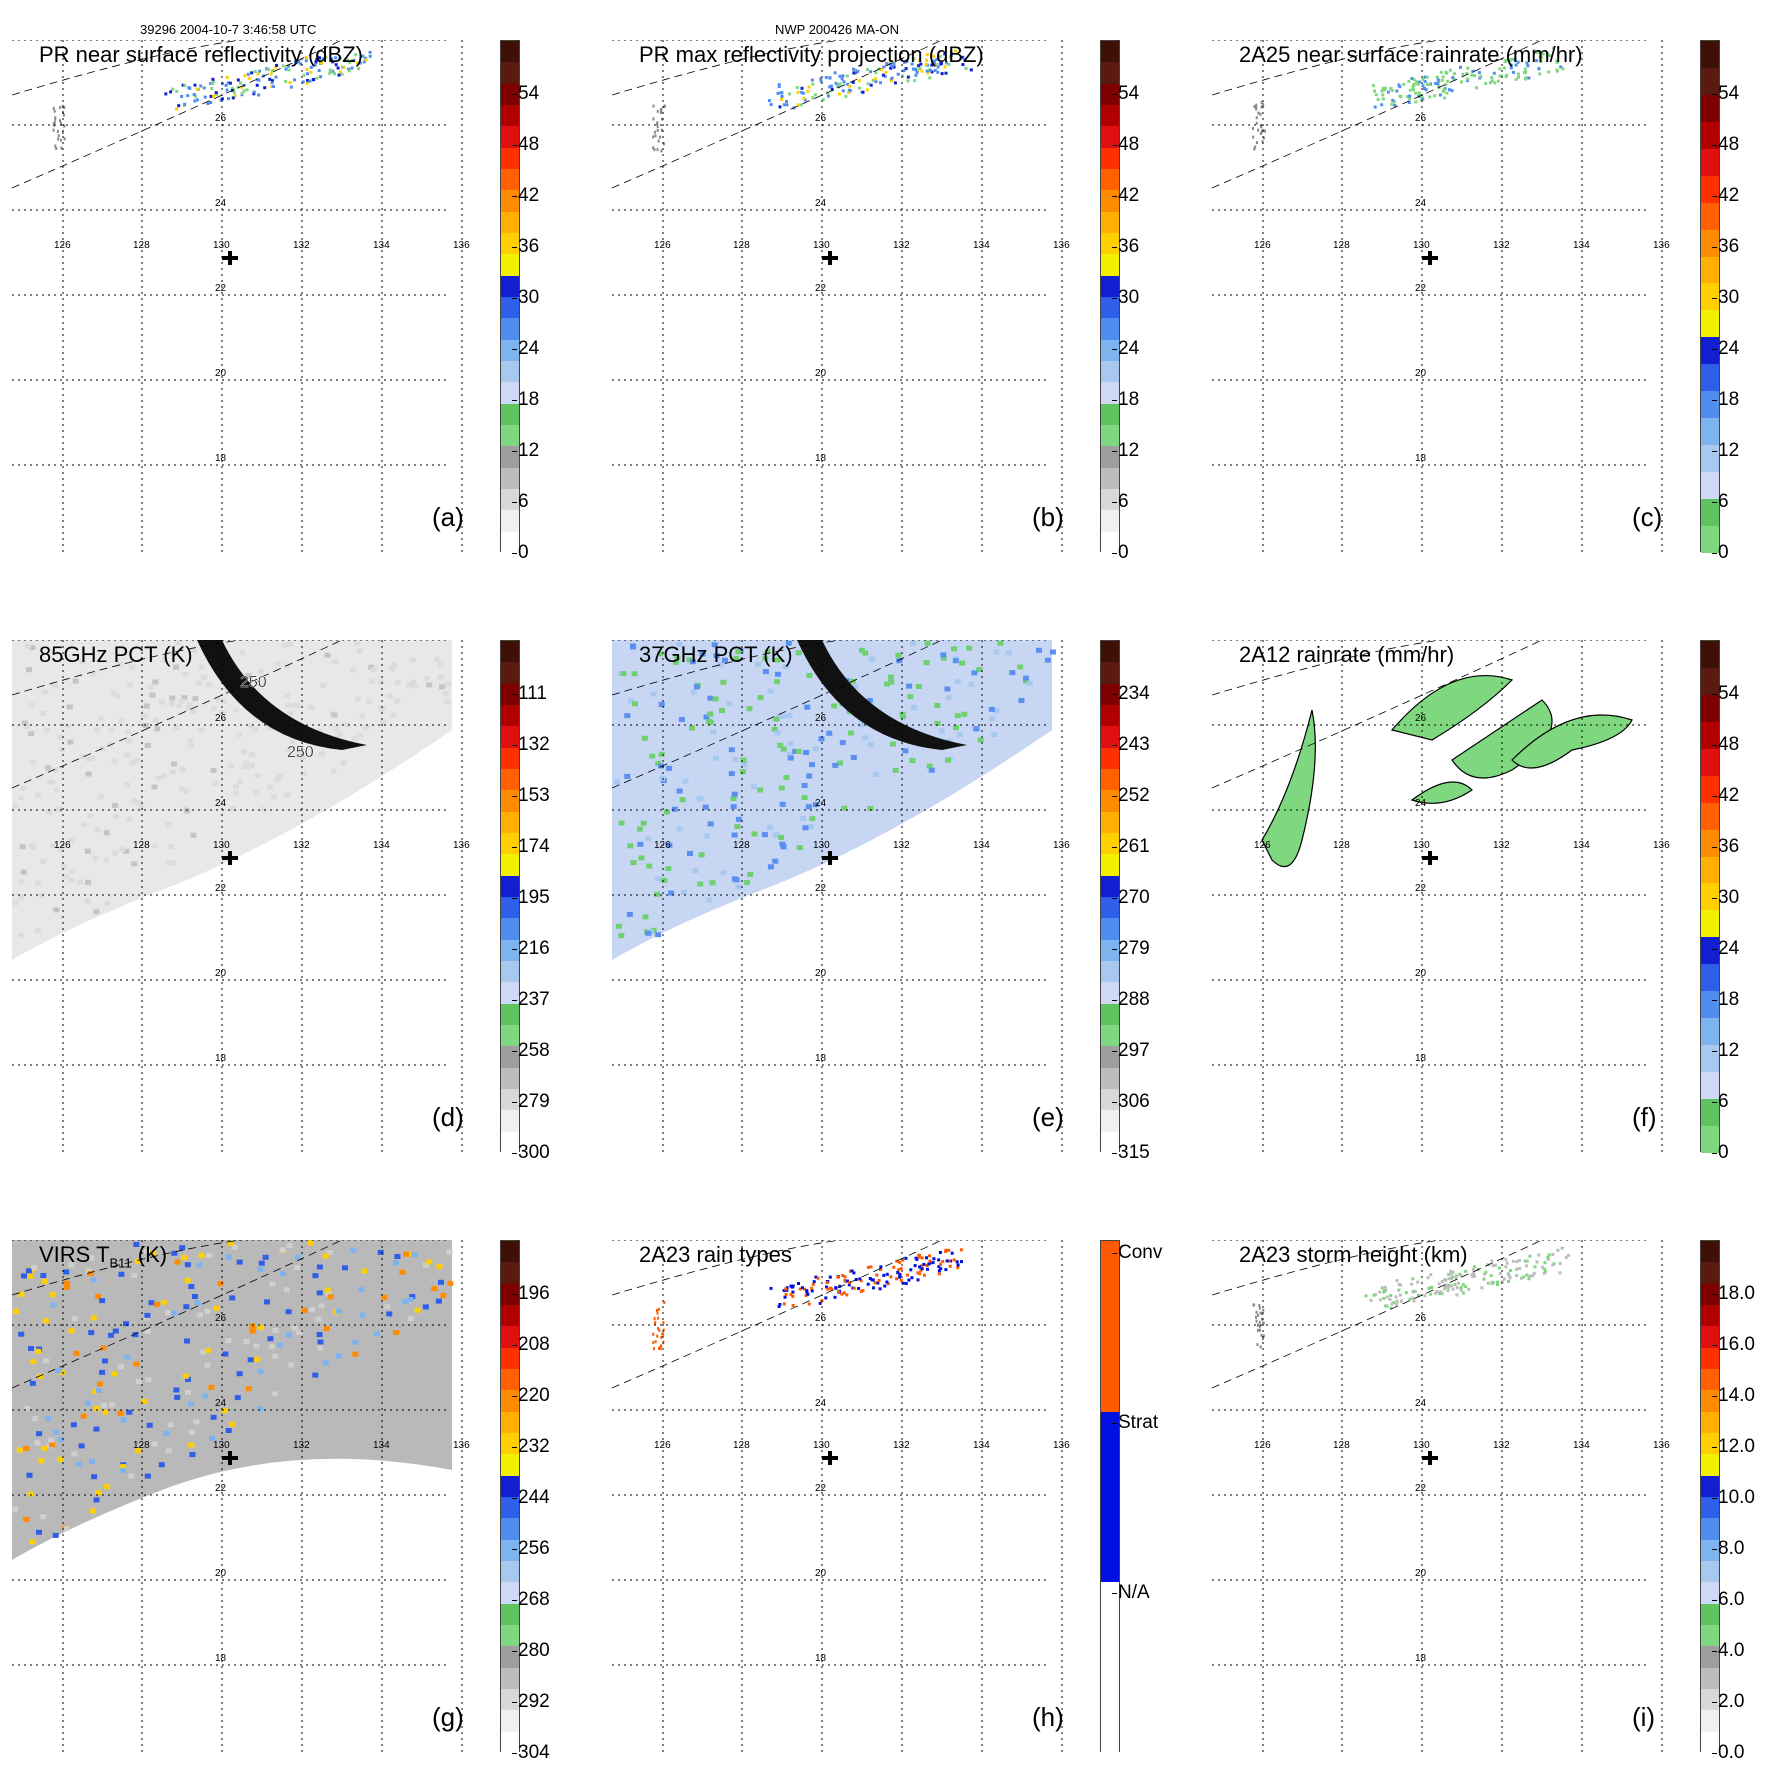  Describe the element at coordinates (1120, 501) in the screenshot. I see `colorbar-tick-label: 6` at that location.